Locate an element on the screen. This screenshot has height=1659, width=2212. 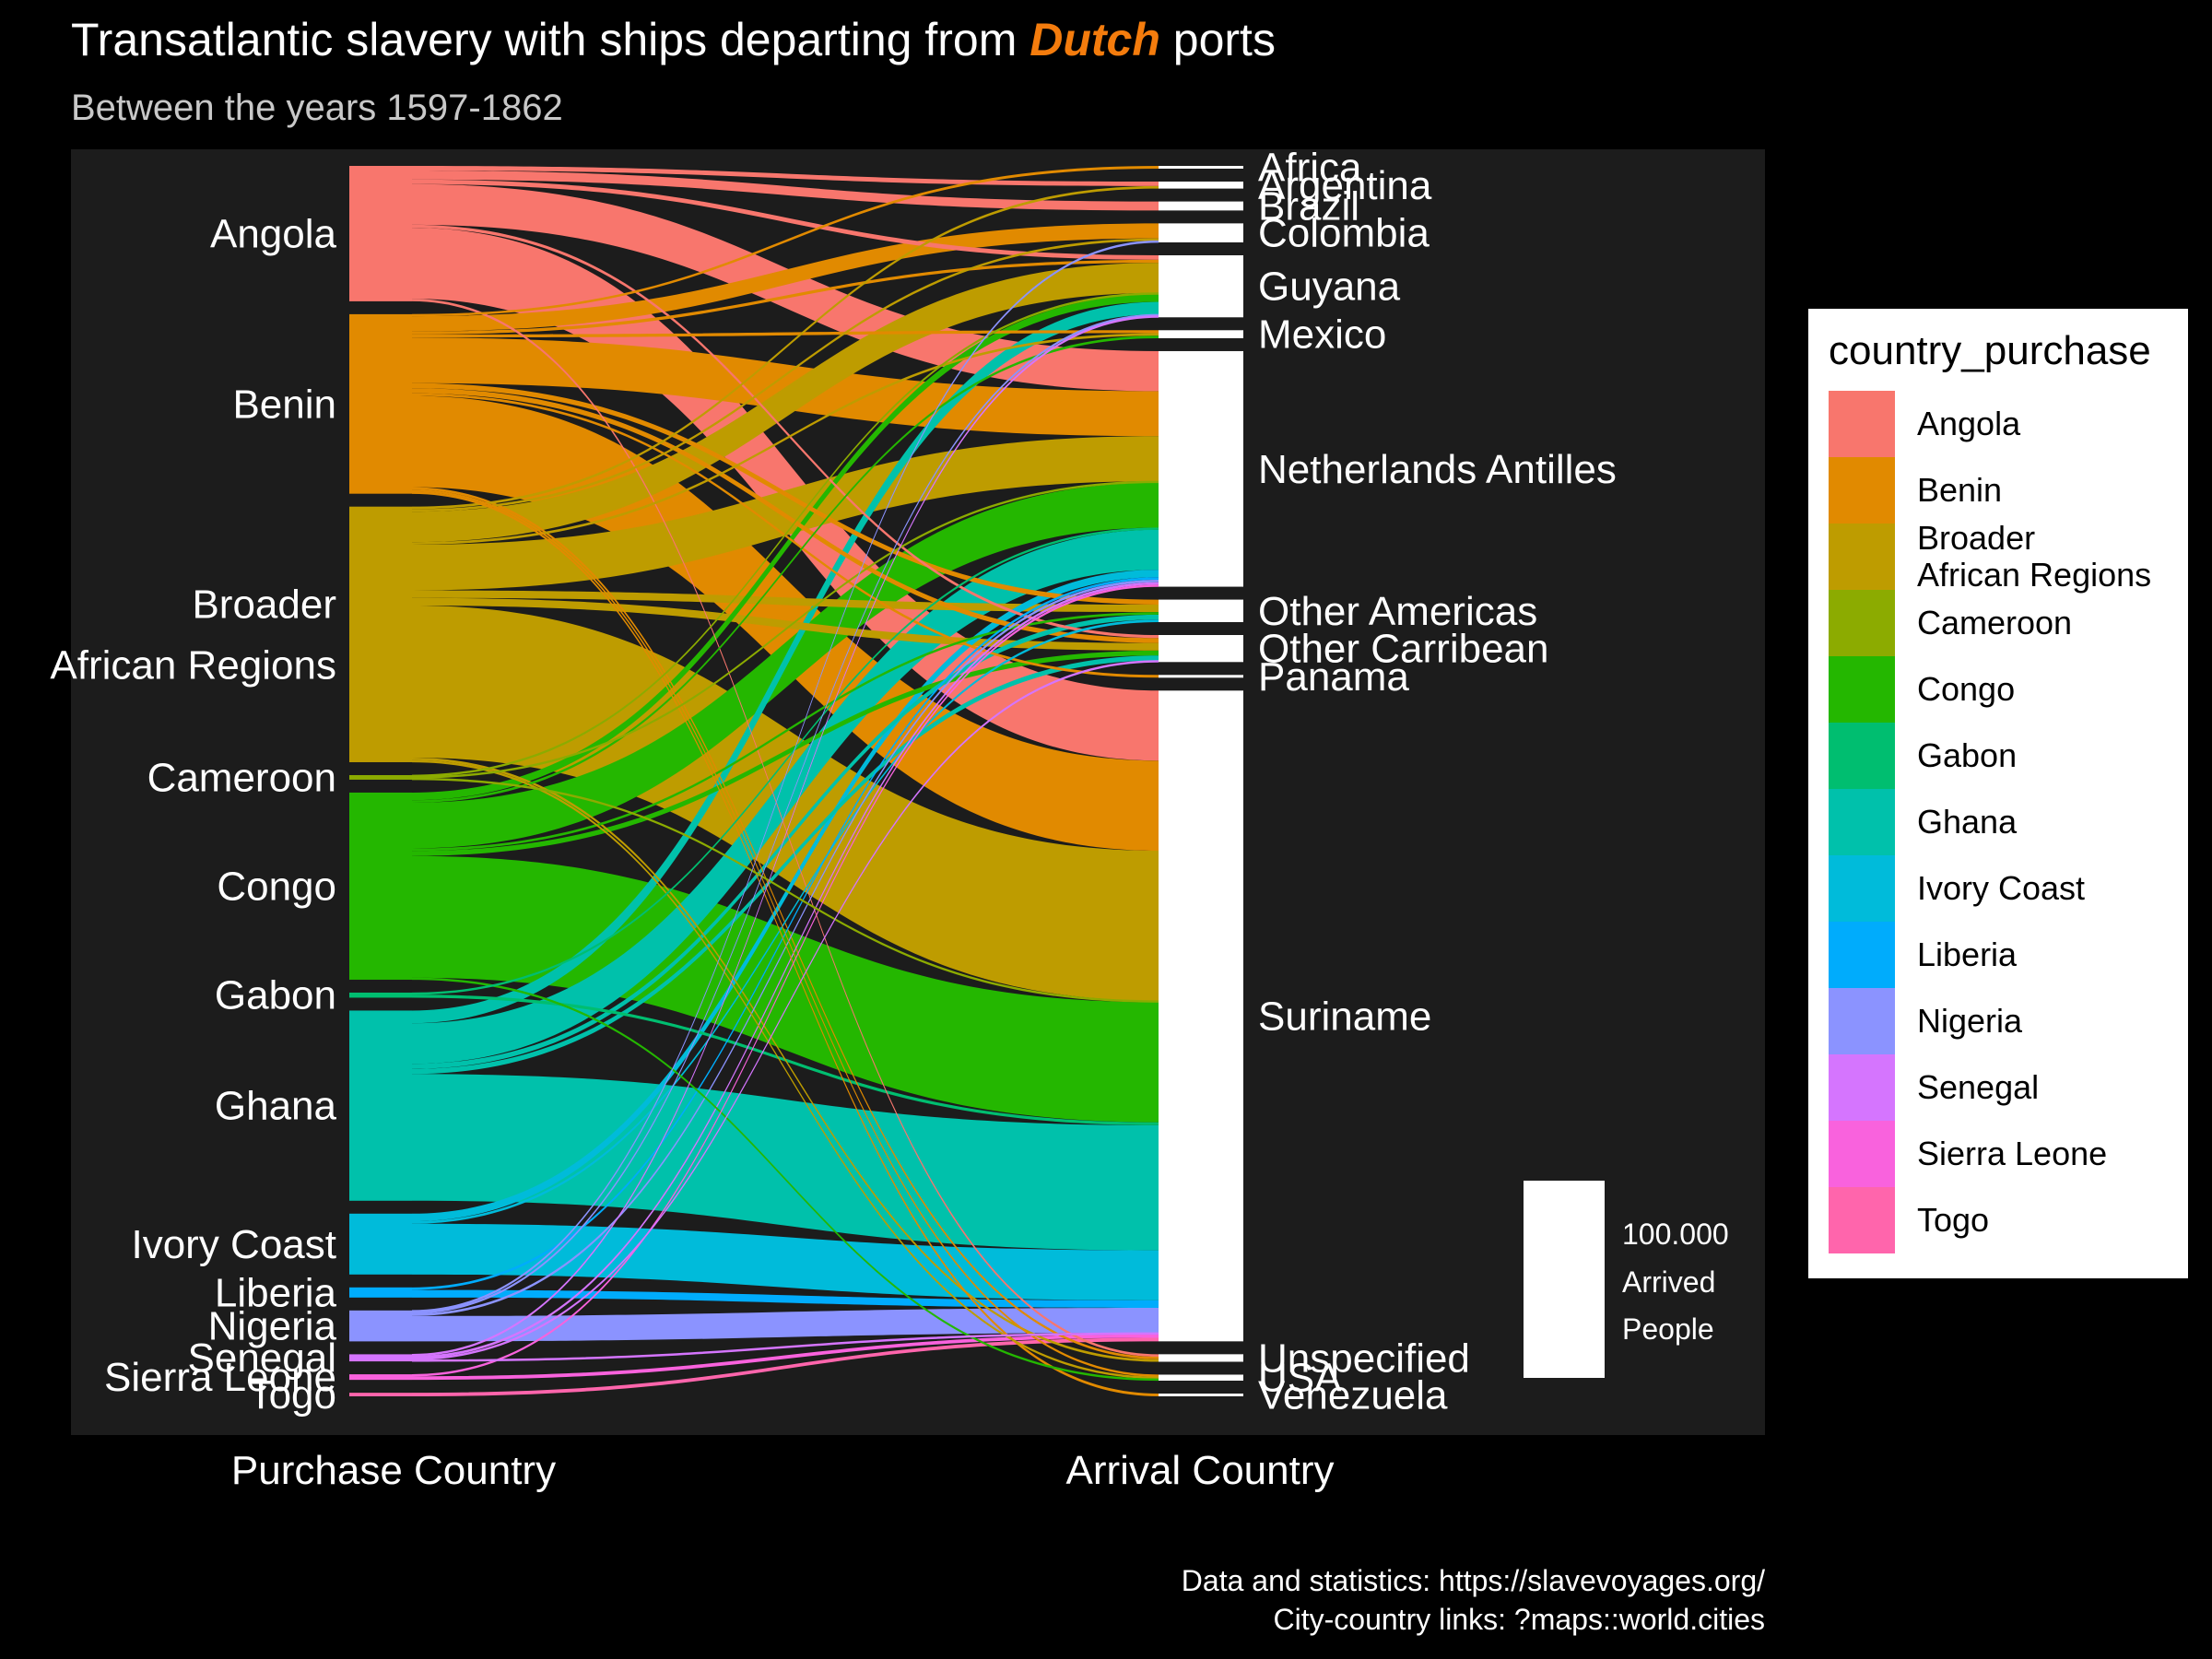
legend-label-senegal: Senegal is located at coordinates (1978, 1087).